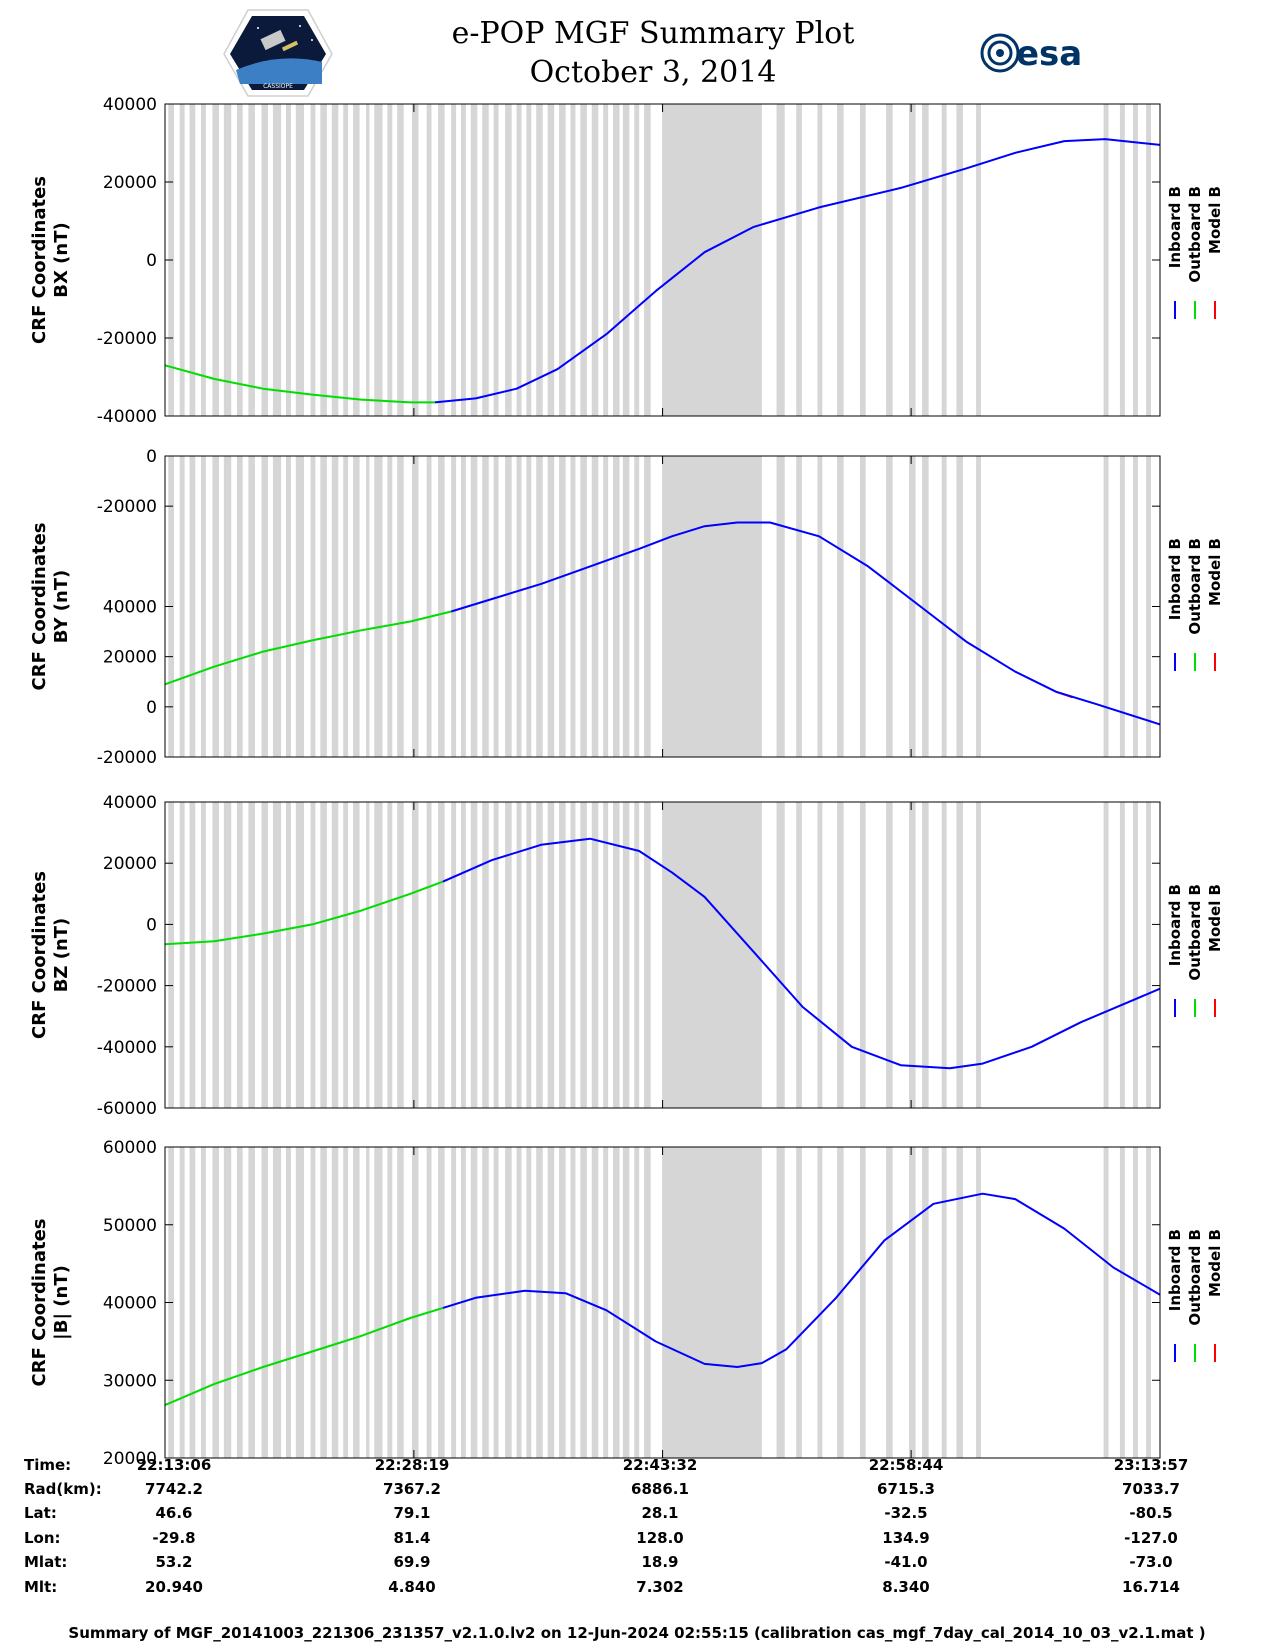 The image size is (1275, 1650). Describe the element at coordinates (47, 1465) in the screenshot. I see `row-label-time: Time:` at that location.